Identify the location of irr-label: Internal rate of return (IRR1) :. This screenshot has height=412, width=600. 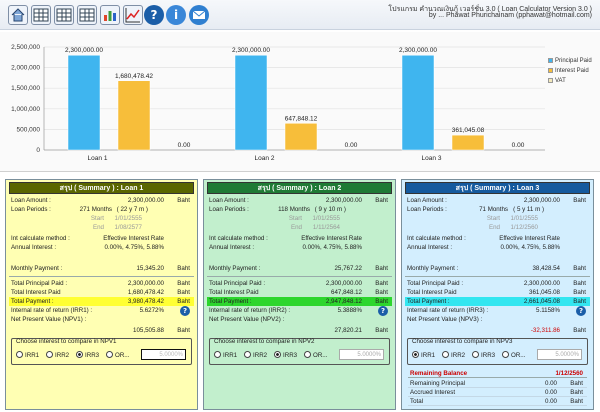
(52, 310).